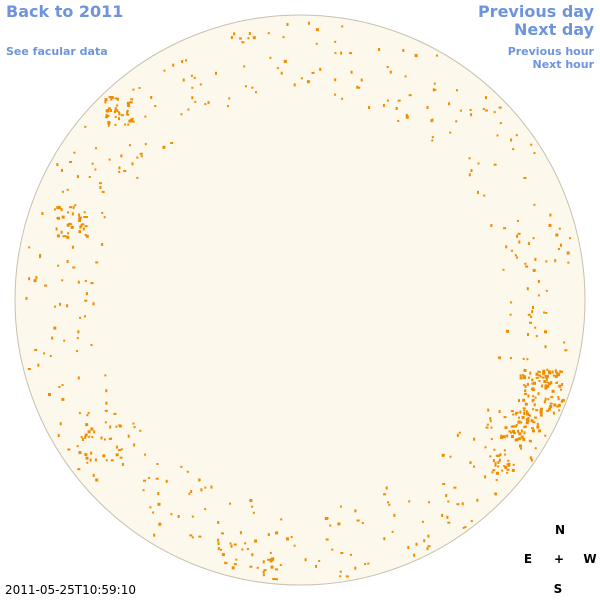 The height and width of the screenshot is (600, 600). I want to click on previous-day-link: Previous day, so click(535, 11).